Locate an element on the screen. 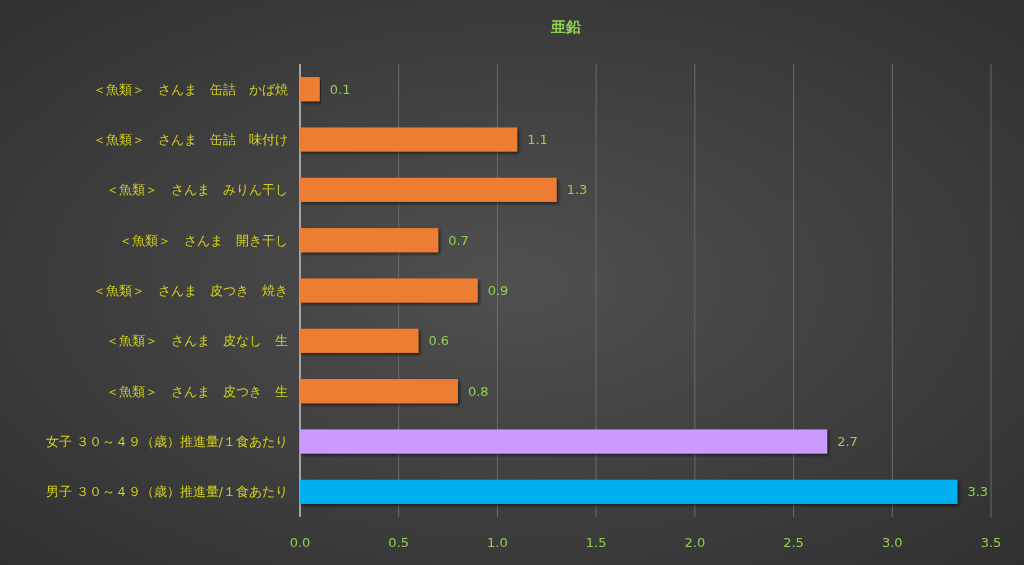 The height and width of the screenshot is (565, 1024). x-tick-label: 0.0 is located at coordinates (300, 542).